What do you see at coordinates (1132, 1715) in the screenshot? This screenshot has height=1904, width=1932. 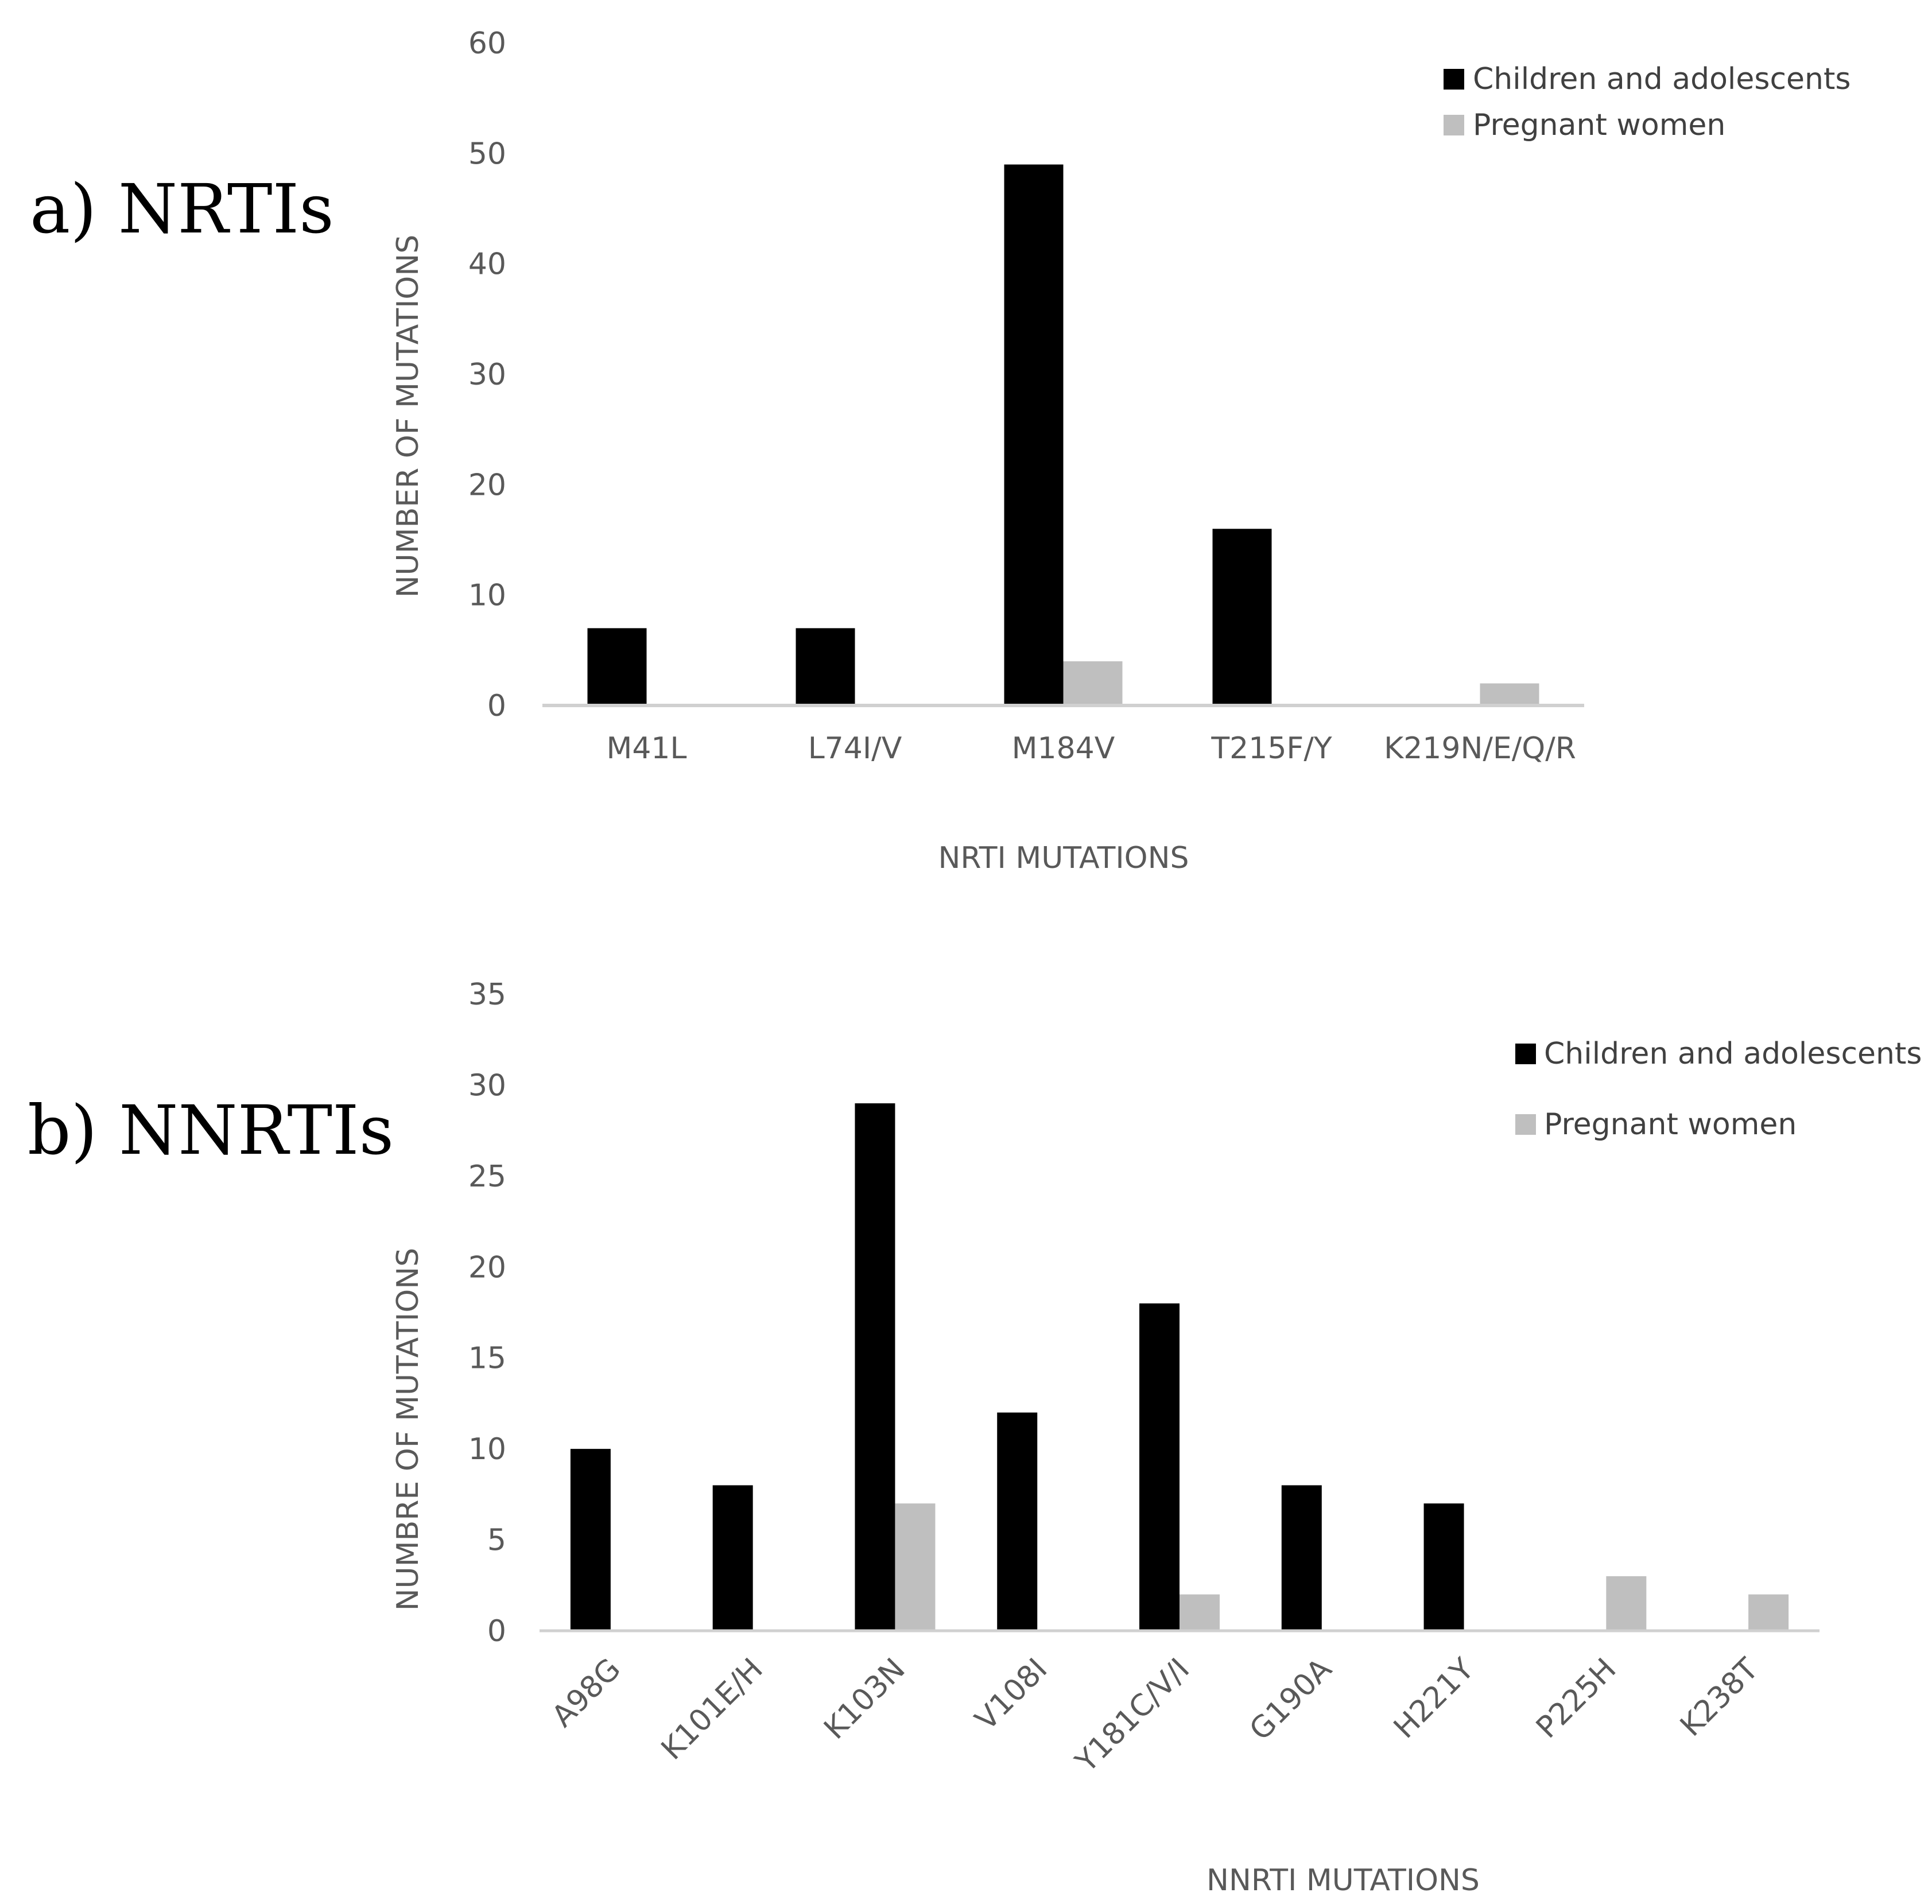 I see `chart-b-x-tick-4: Y181C/V/I` at bounding box center [1132, 1715].